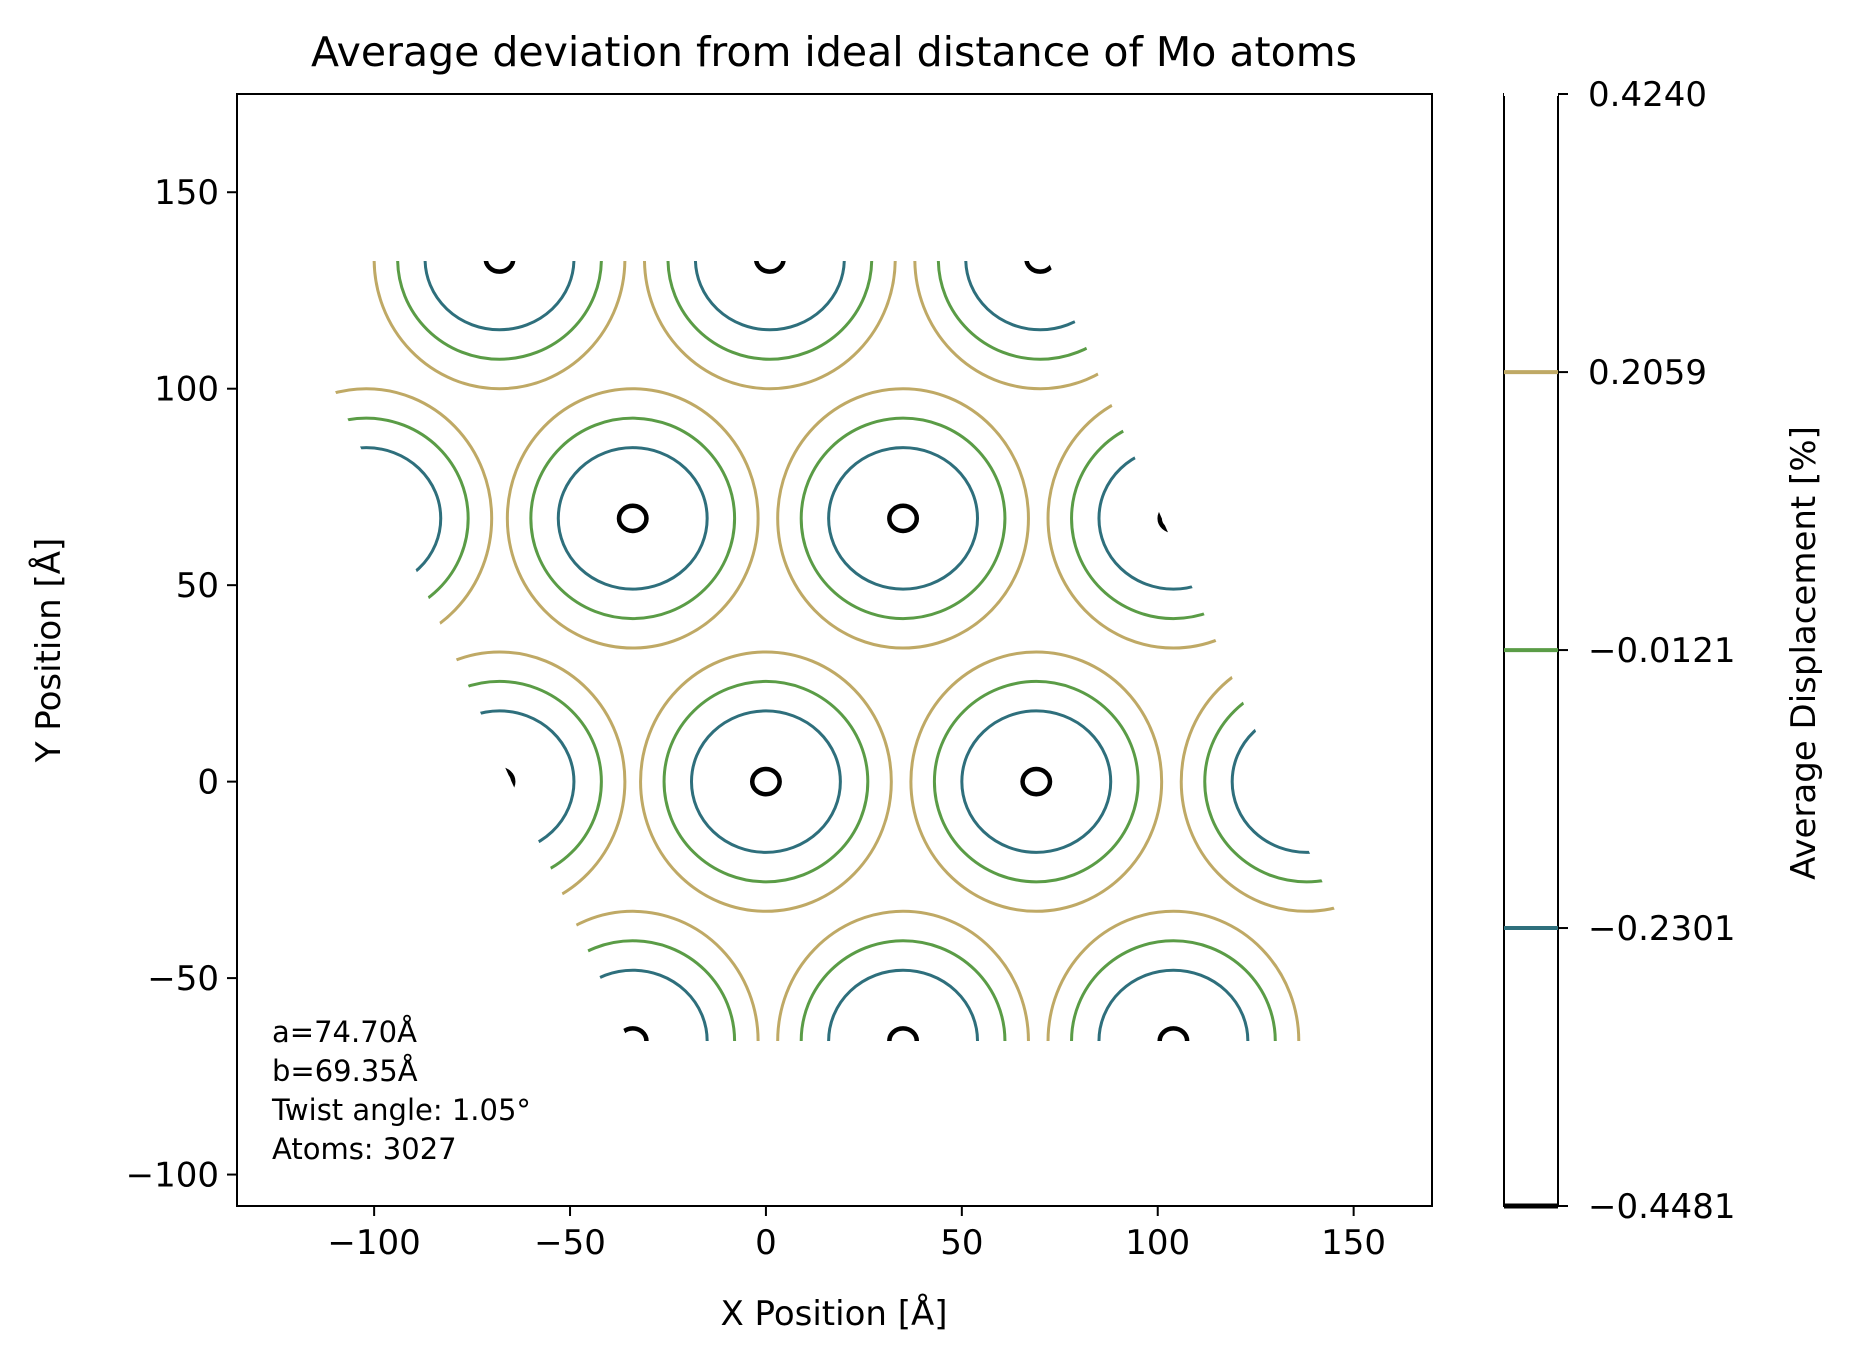 This screenshot has height=1361, width=1850. I want to click on x-tick-label: 150, so click(1353, 1243).